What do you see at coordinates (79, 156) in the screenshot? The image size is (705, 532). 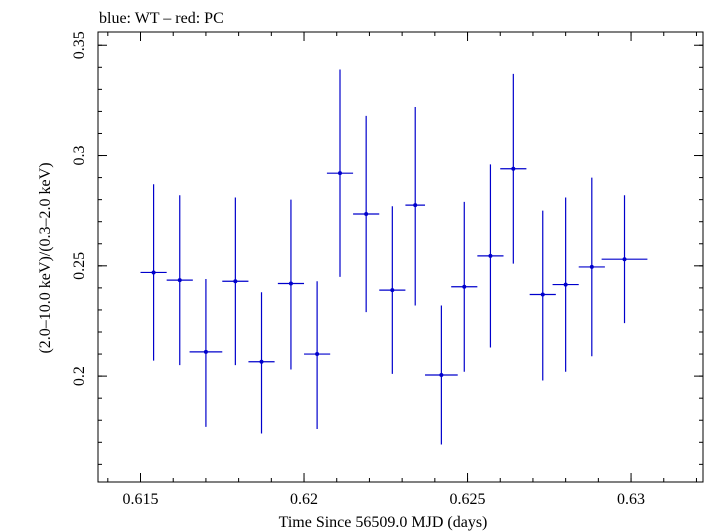 I see `y-tick-label: 0.3` at bounding box center [79, 156].